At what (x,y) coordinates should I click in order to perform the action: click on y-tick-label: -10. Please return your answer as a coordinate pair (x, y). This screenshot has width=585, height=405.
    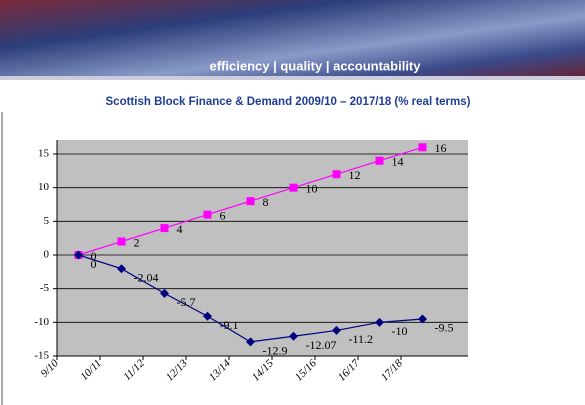
    Looking at the image, I should click on (41, 322).